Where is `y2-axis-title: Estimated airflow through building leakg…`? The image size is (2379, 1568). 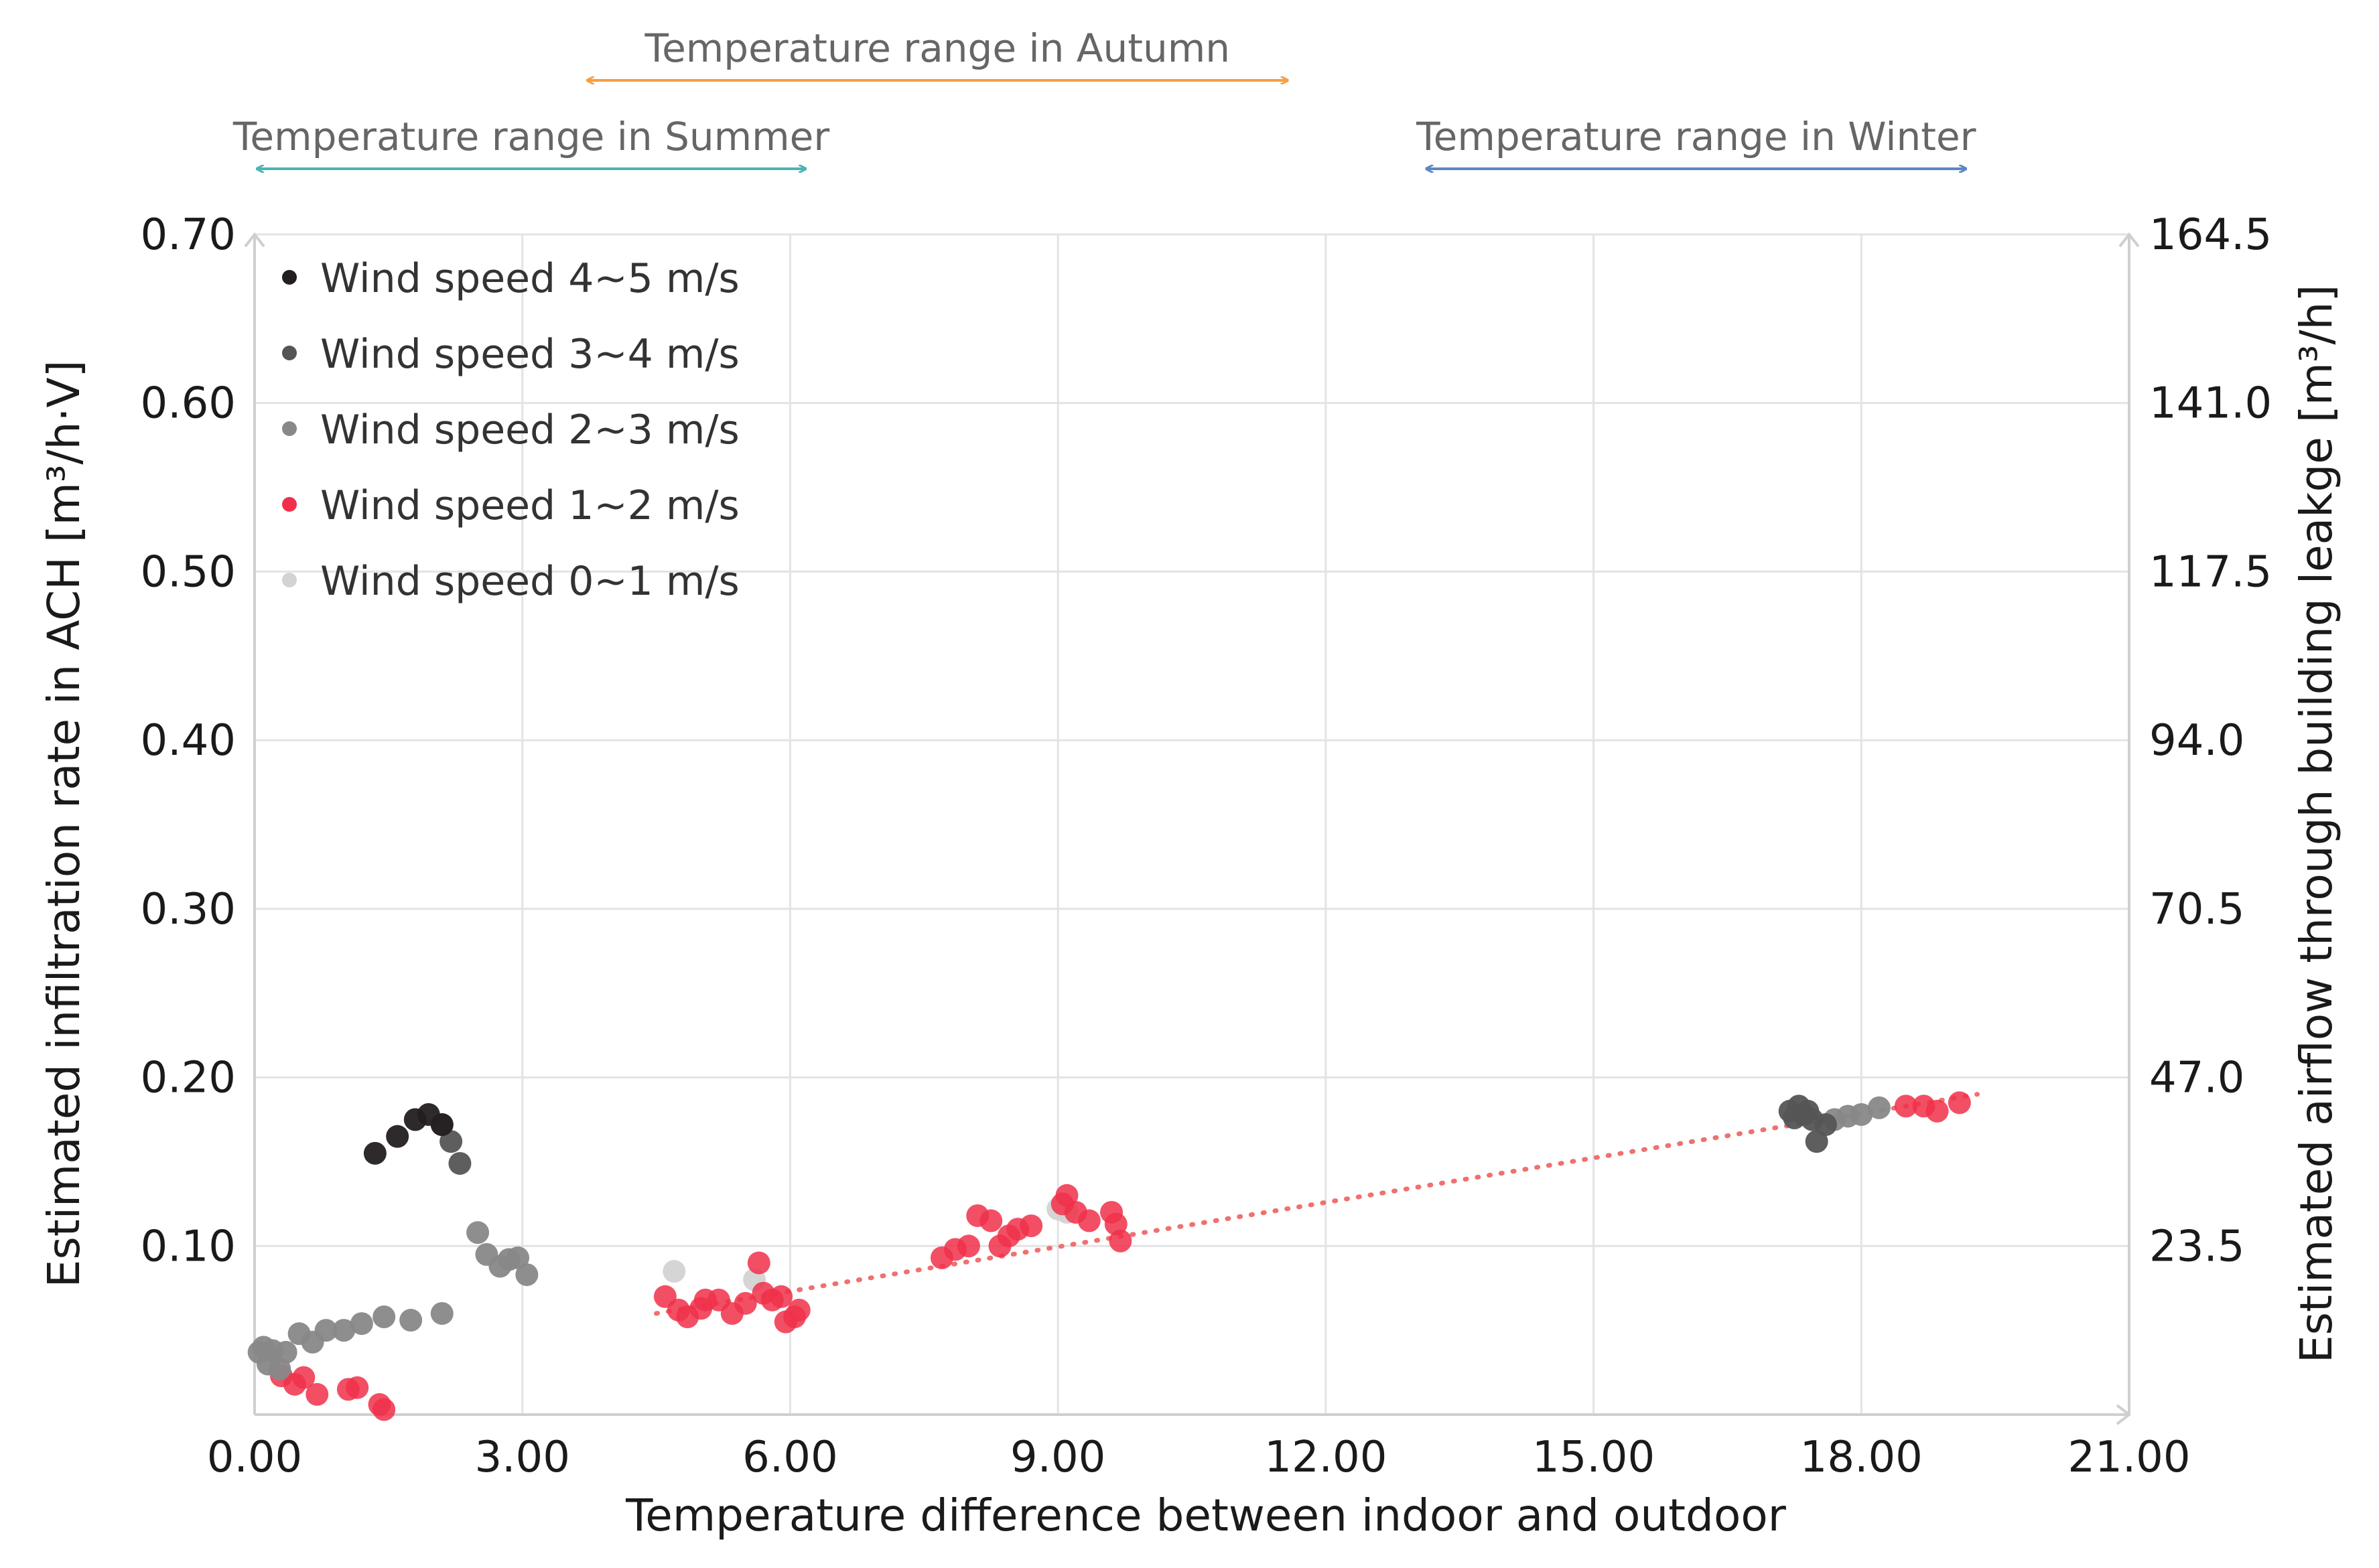
y2-axis-title: Estimated airflow through building leakg… is located at coordinates (2316, 824).